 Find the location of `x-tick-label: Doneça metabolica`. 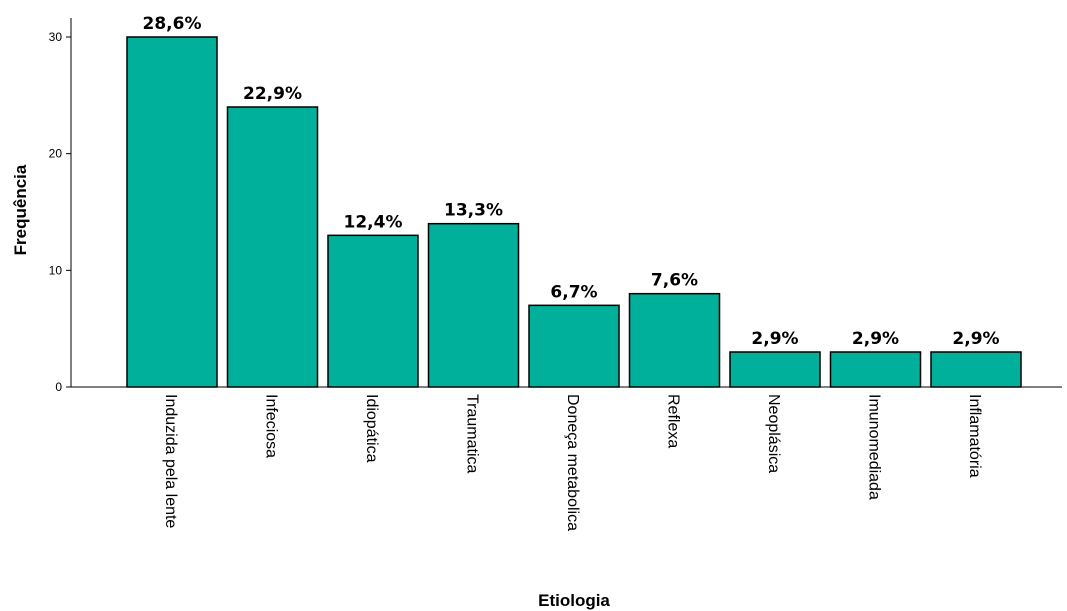

x-tick-label: Doneça metabolica is located at coordinates (572, 462).